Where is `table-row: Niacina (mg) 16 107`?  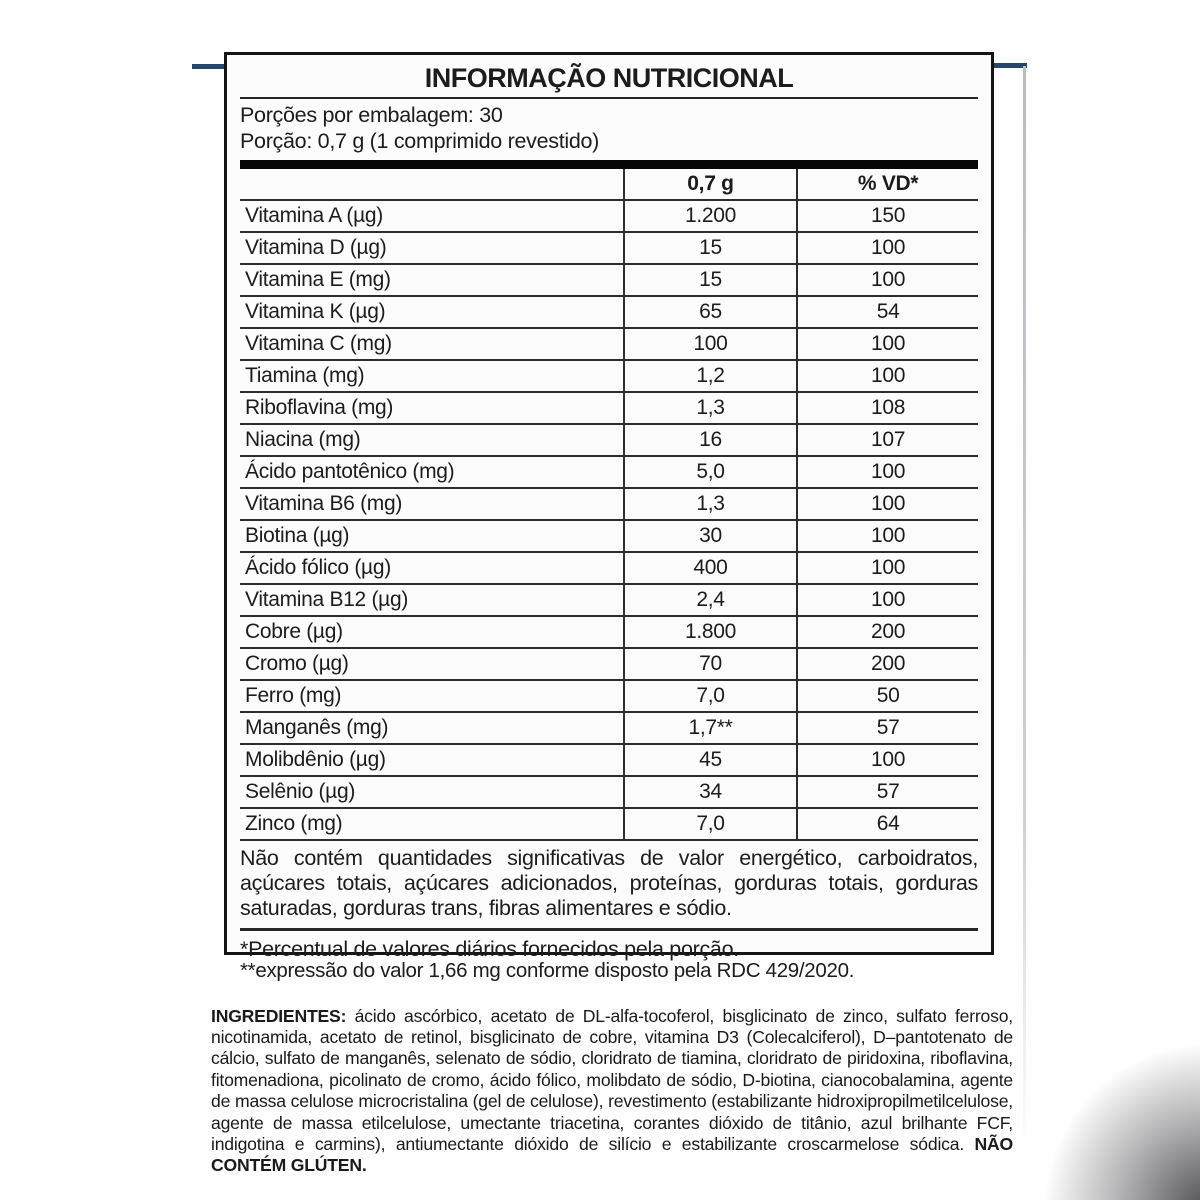
table-row: Niacina (mg) 16 107 is located at coordinates (609, 439).